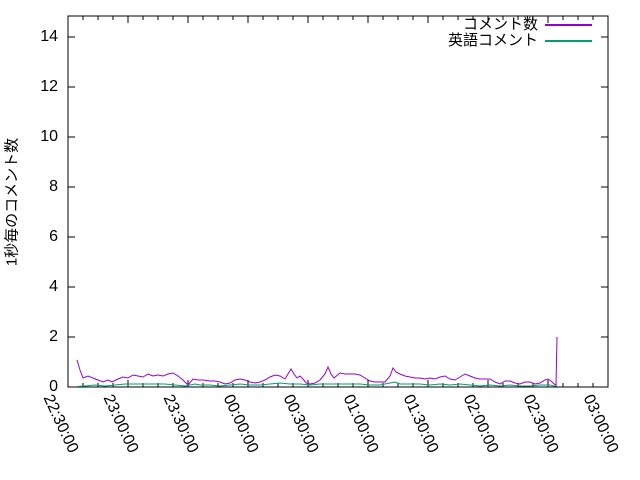 The height and width of the screenshot is (480, 640). What do you see at coordinates (53, 336) in the screenshot?
I see `y-tick-label: 2` at bounding box center [53, 336].